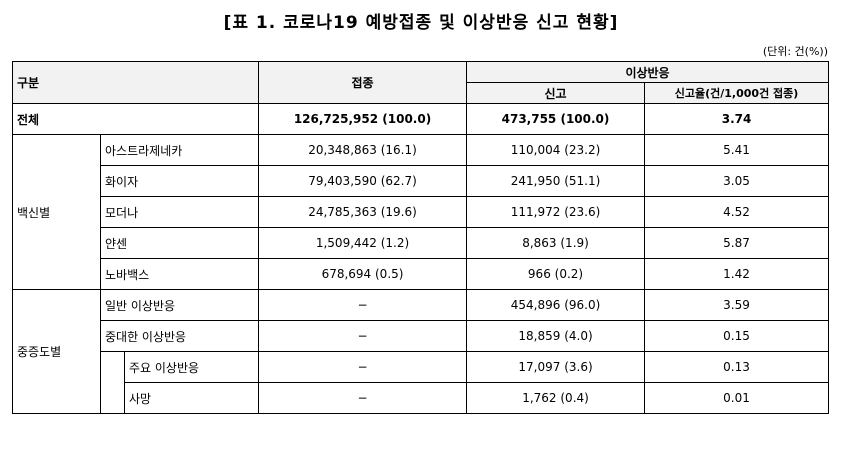 The height and width of the screenshot is (452, 842). I want to click on table-row: 중대한 이상반응 − 18,859 (4.0) 0.15, so click(421, 336).